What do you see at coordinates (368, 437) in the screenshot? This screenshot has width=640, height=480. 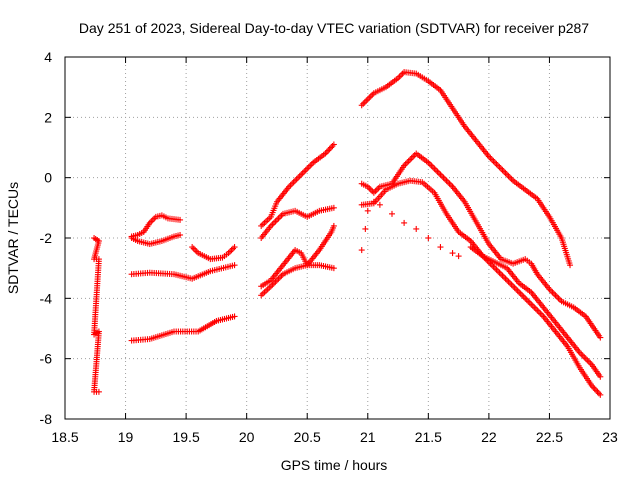 I see `x-tick-label: 21` at bounding box center [368, 437].